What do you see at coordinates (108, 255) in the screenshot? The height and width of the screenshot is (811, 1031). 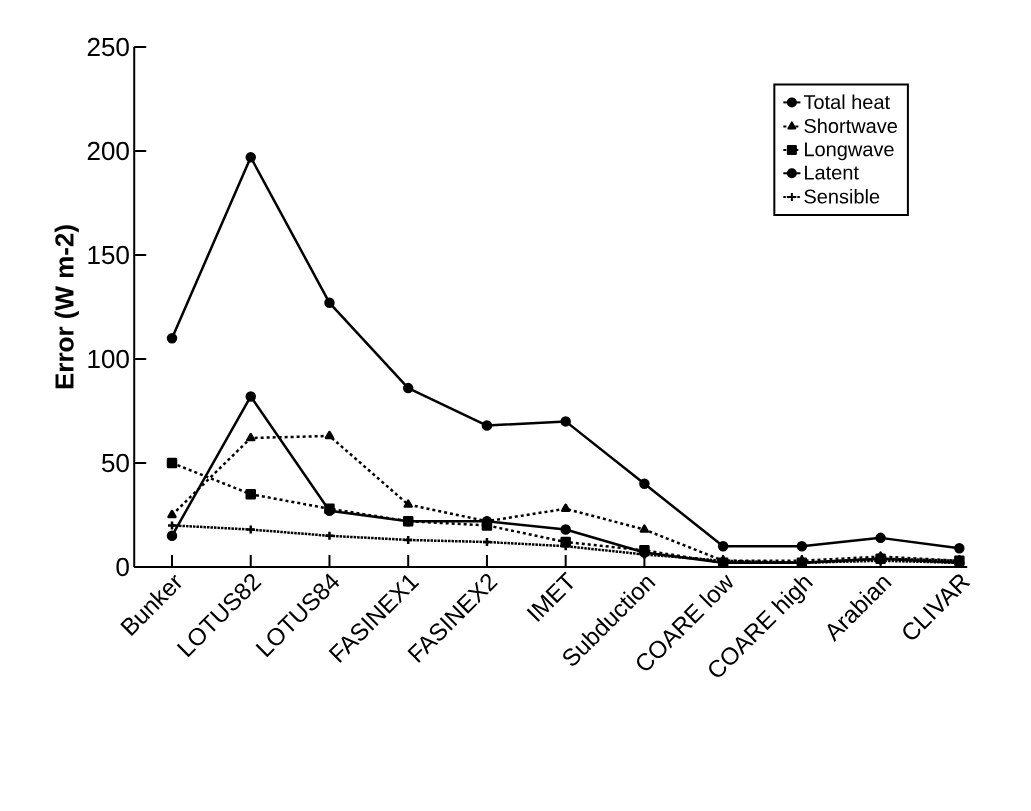 I see `y-tick-label: 150` at bounding box center [108, 255].